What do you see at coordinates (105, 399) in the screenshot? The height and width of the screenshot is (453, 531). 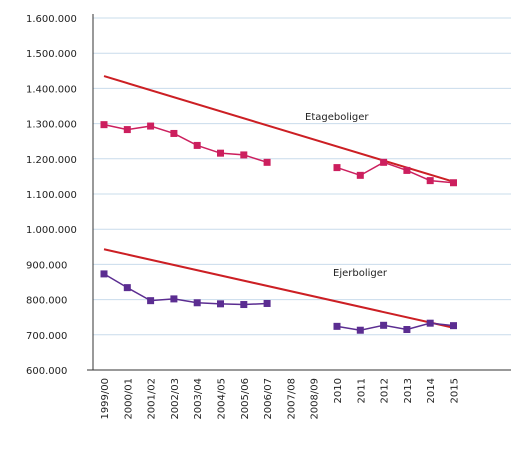 I see `x-tick-label: 1999/00` at bounding box center [105, 399].